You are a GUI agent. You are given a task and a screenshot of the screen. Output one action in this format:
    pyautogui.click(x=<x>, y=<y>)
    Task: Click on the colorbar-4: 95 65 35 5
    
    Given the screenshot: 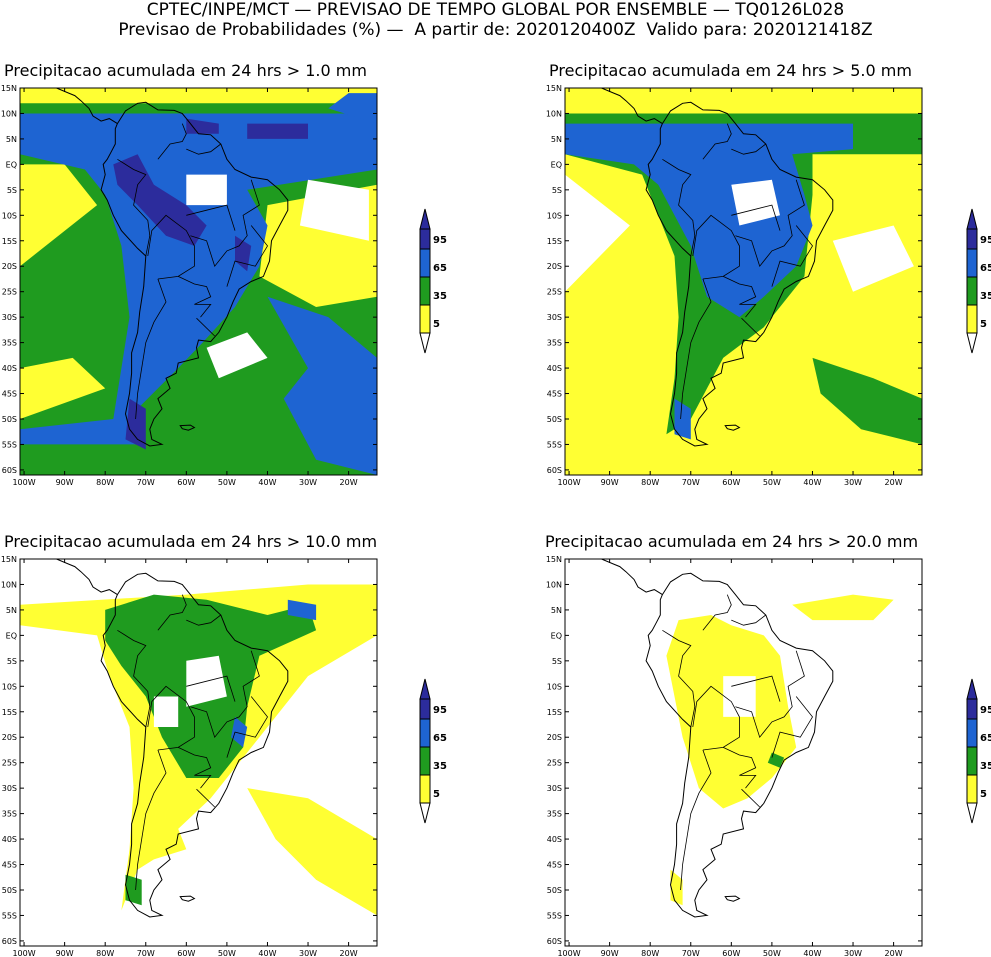 What is the action you would take?
    pyautogui.click(x=978, y=751)
    